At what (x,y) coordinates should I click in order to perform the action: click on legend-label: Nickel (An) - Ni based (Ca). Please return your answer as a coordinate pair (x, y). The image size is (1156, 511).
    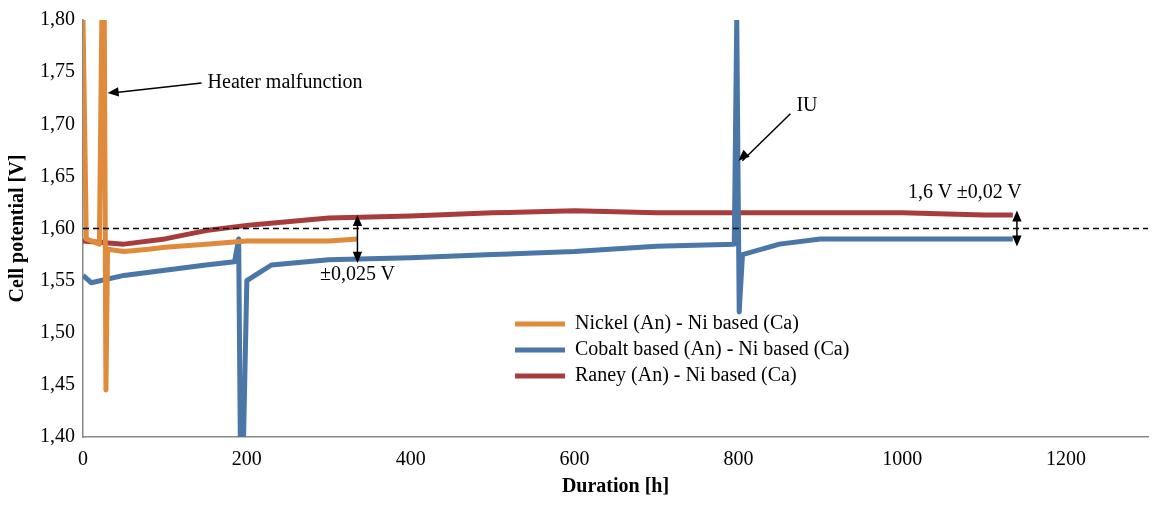
    Looking at the image, I should click on (687, 323).